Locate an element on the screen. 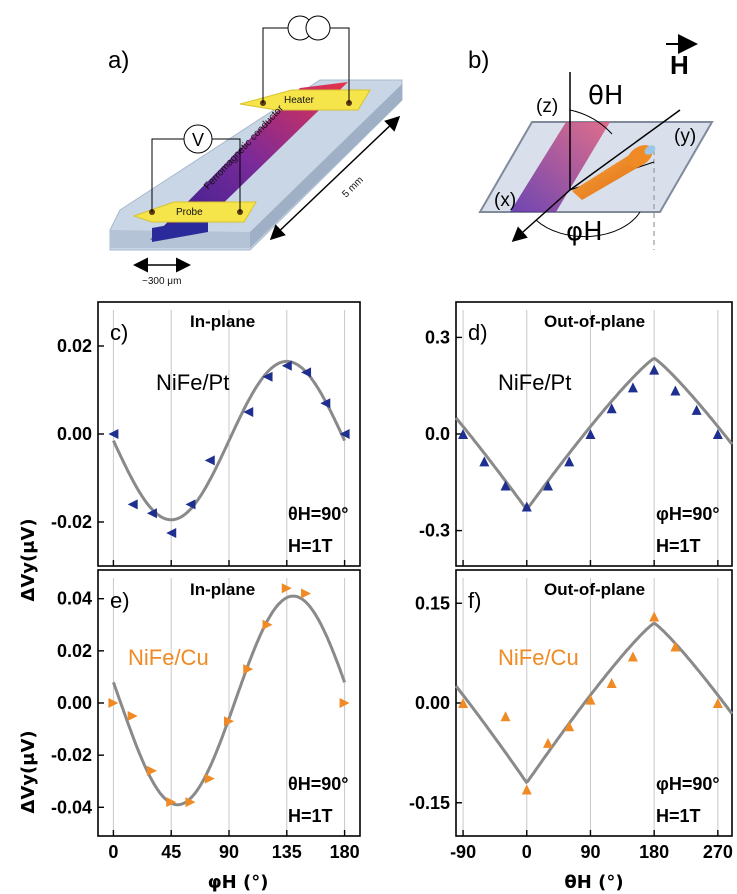 This screenshot has height=894, width=737. theta-label: θH is located at coordinates (605, 96).